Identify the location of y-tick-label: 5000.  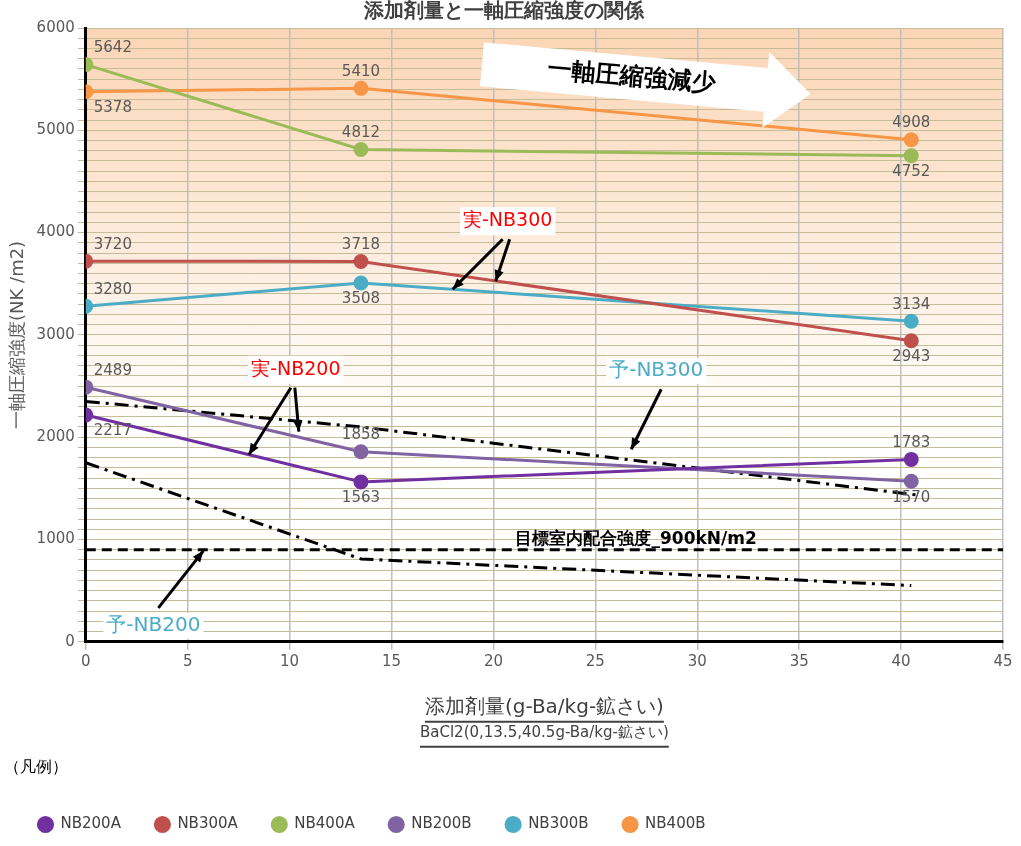
(55, 129).